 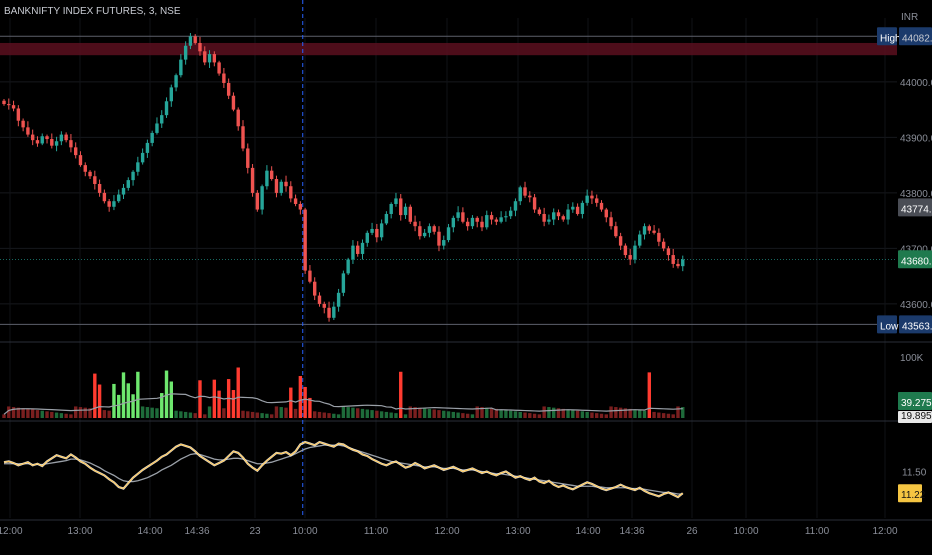 What do you see at coordinates (255, 531) in the screenshot?
I see `time-tick-label: 23` at bounding box center [255, 531].